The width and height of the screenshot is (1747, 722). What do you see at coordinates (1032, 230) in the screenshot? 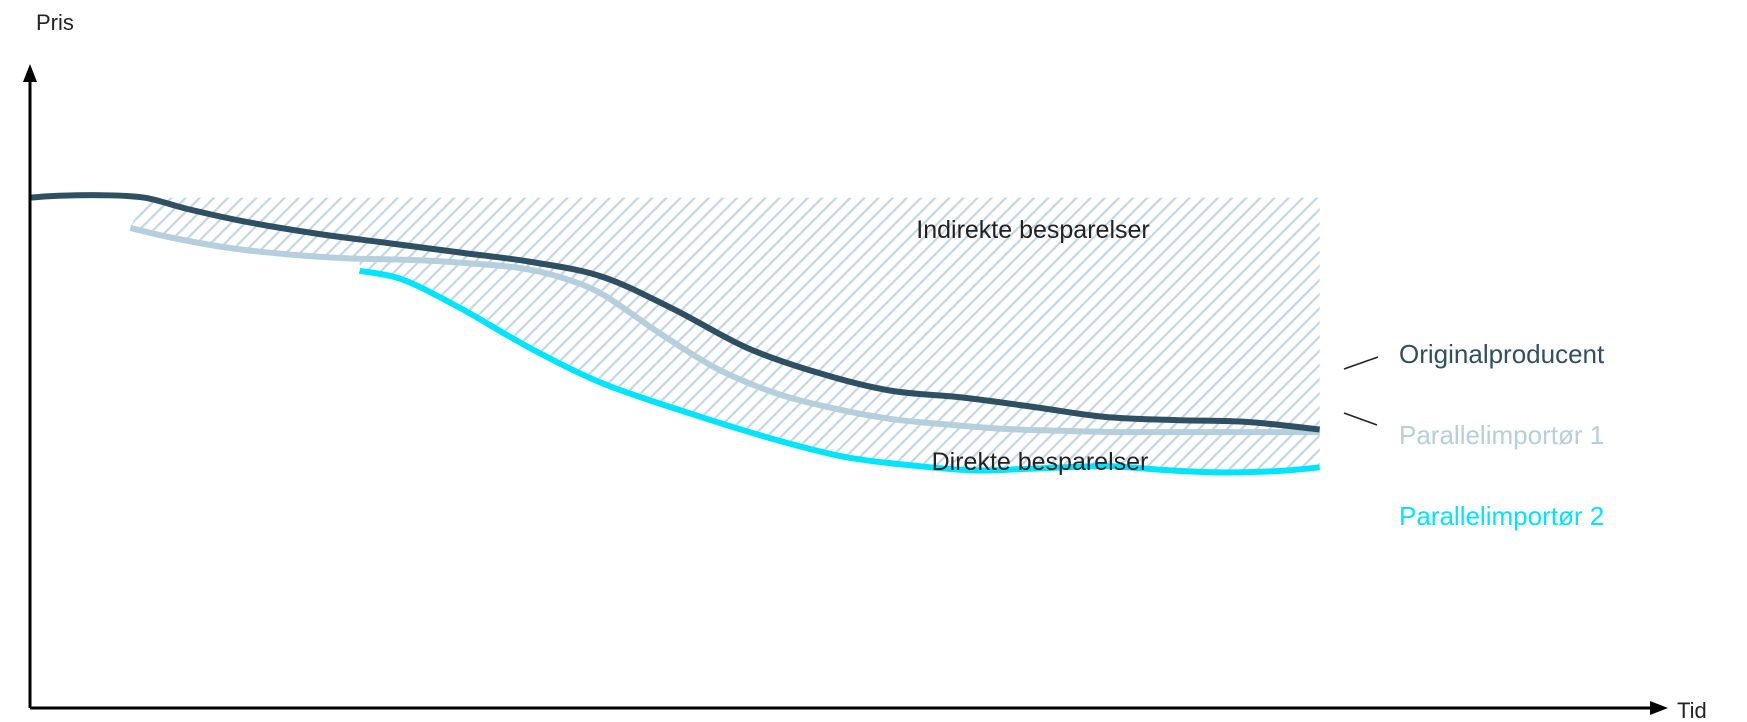
I see `annotation-indirect-savings: Indirekte besparelser` at bounding box center [1032, 230].